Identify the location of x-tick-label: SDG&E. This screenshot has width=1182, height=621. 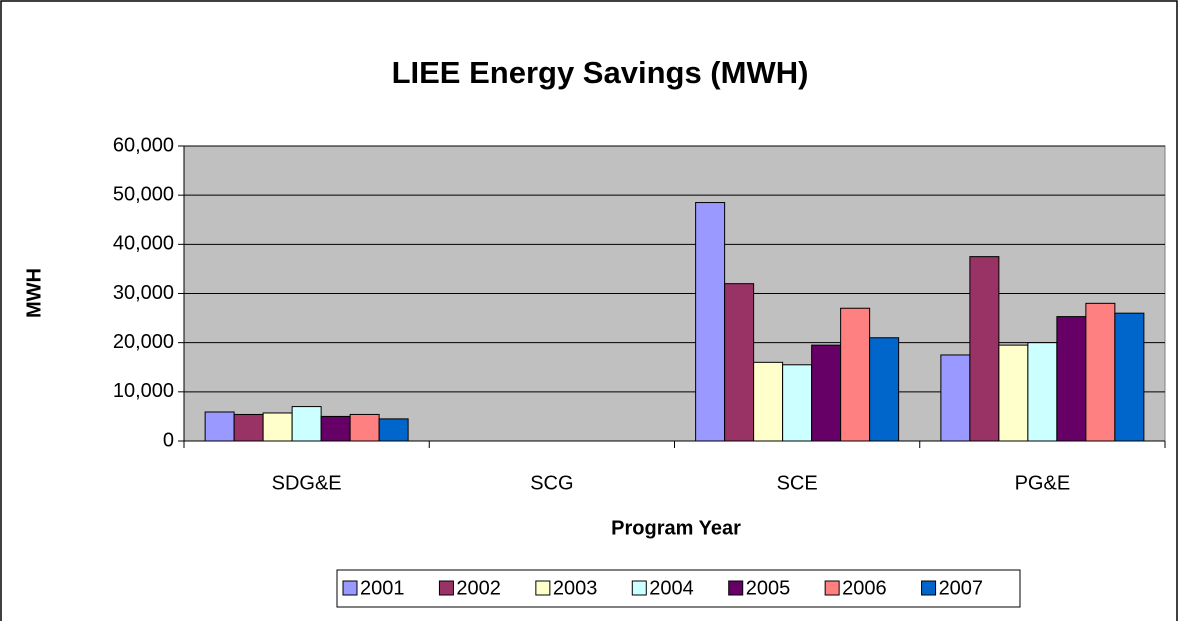
(307, 483).